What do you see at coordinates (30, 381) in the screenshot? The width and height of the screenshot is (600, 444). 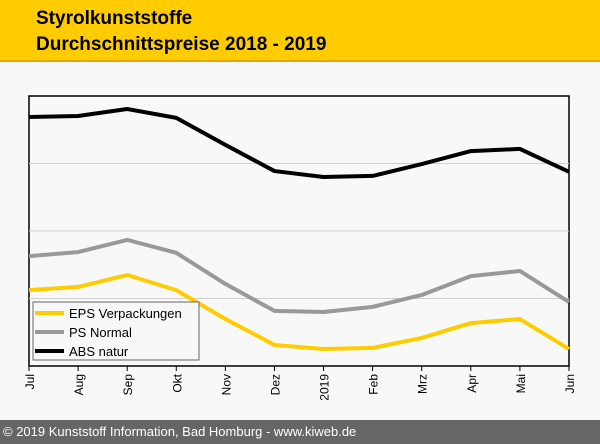 I see `x-tick-label: Jul` at bounding box center [30, 381].